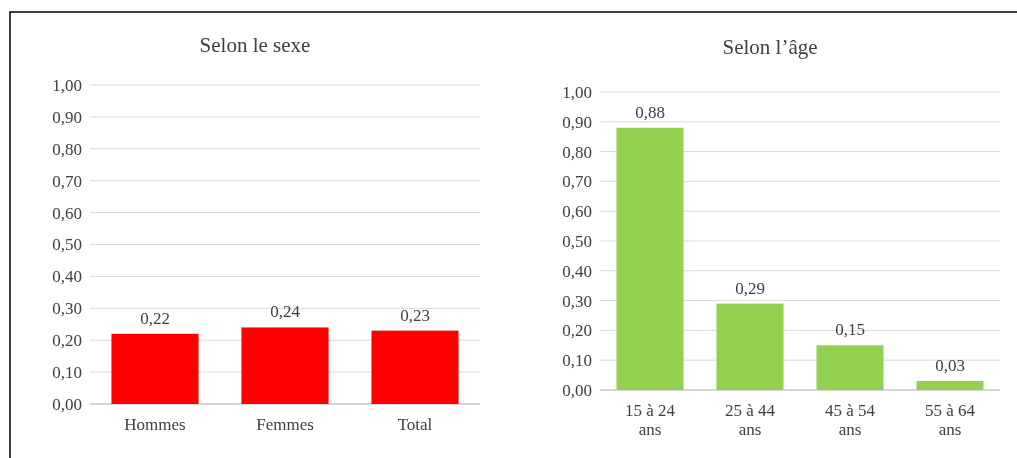 Image resolution: width=1017 pixels, height=458 pixels. What do you see at coordinates (650, 420) in the screenshot?
I see `x-tick-label: 15 à 24 ans` at bounding box center [650, 420].